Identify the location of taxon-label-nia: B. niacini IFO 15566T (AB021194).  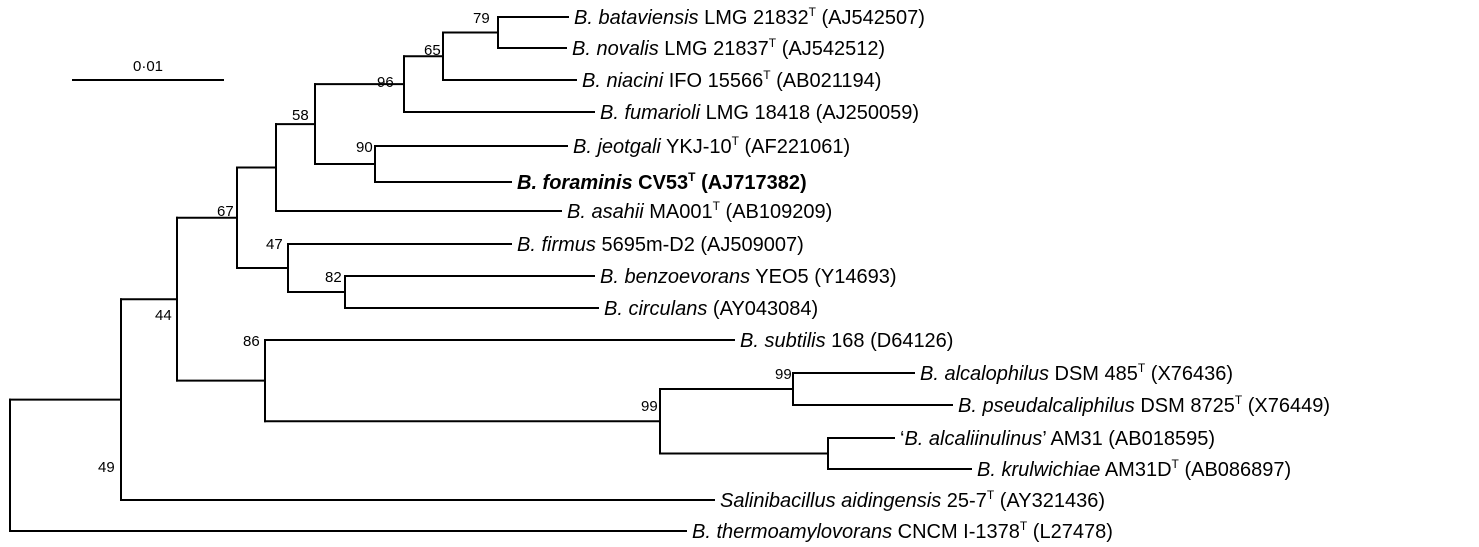
(731, 80).